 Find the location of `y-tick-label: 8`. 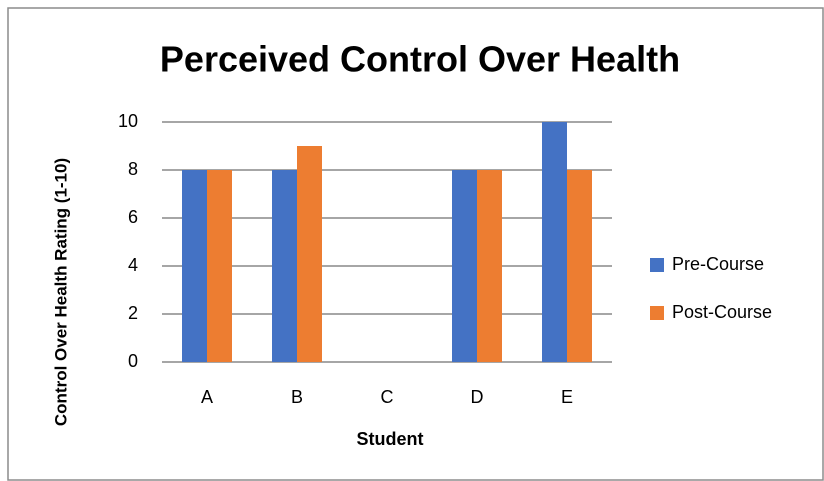

y-tick-label: 8 is located at coordinates (133, 169).